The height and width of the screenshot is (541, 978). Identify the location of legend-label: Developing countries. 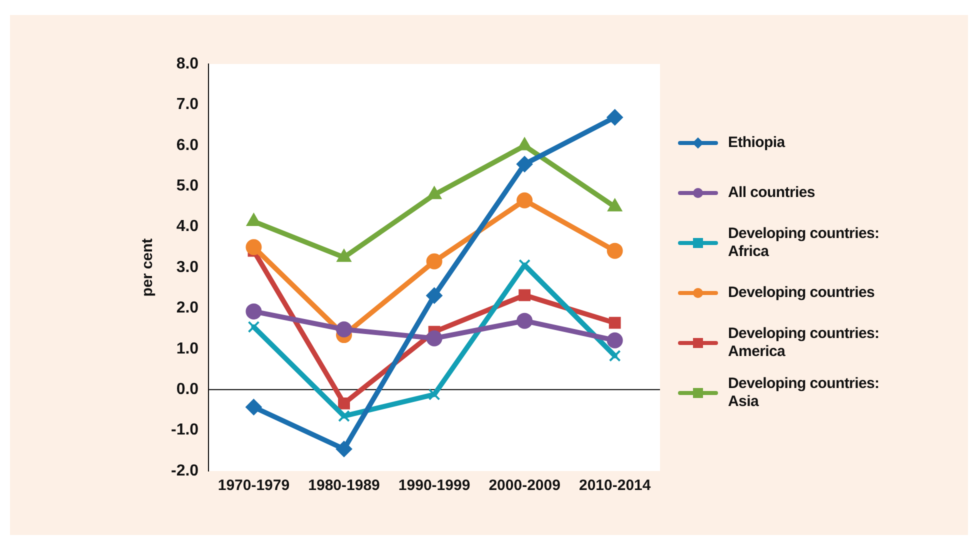
(801, 293).